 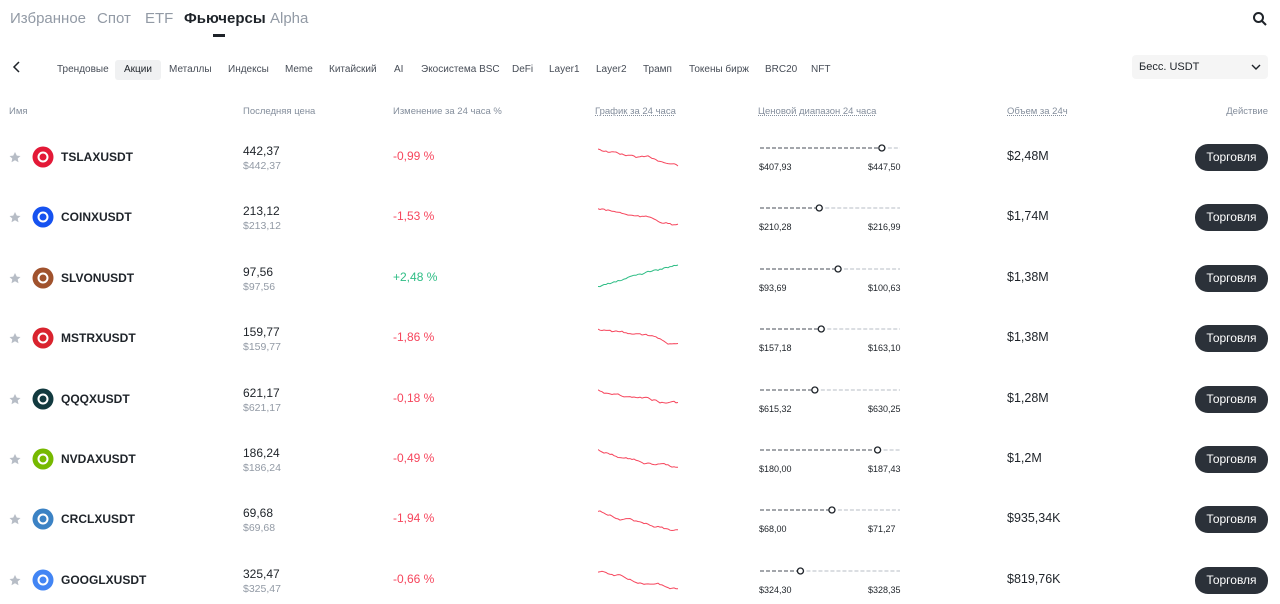 I want to click on range-low: $210,28, so click(x=775, y=227).